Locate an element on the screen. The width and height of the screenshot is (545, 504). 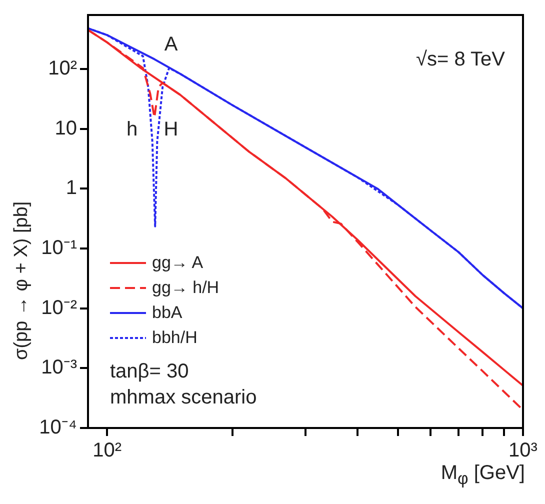
annotation: mhmax scenario is located at coordinates (183, 397).